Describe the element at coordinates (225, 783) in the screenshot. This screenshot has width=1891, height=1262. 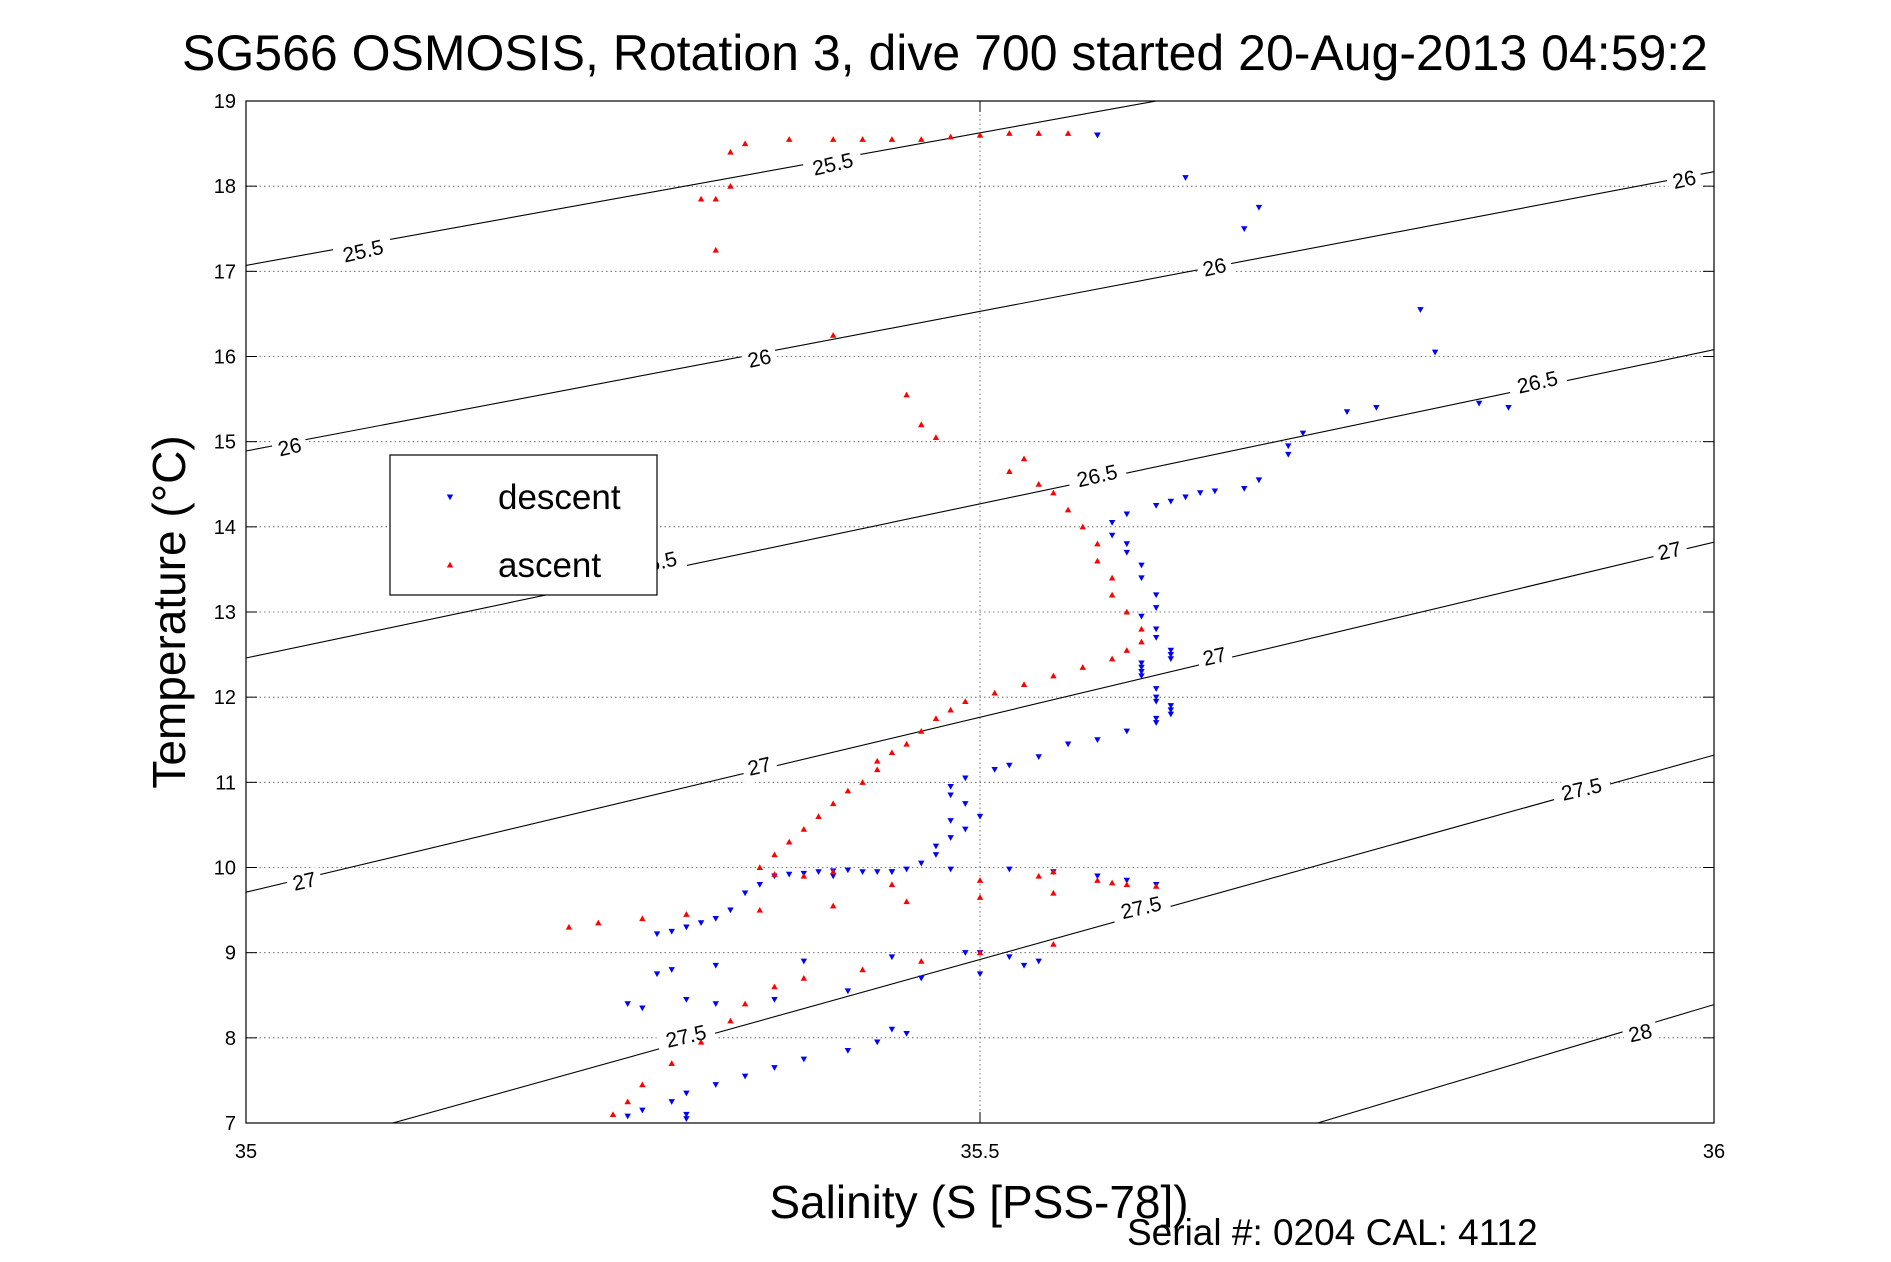
I see `y-tick-label: 11` at that location.